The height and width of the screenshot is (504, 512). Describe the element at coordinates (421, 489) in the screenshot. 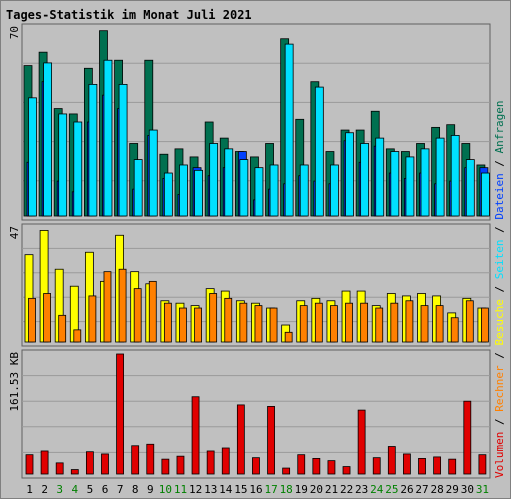

I see `x-tick-label: 27` at that location.